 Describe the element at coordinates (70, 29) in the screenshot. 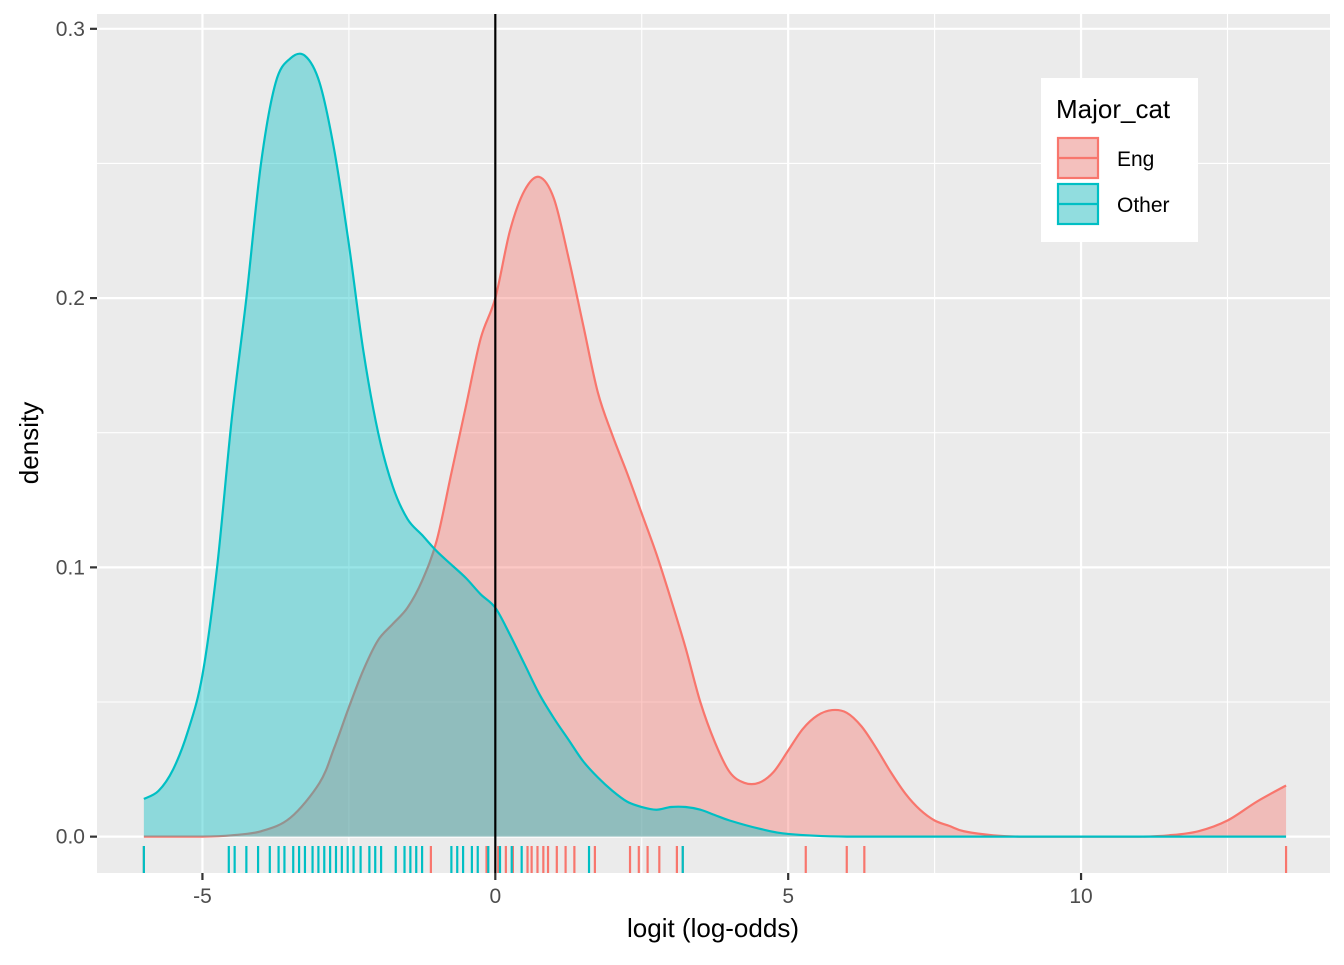

I see `y-tick-label: 0.3` at that location.